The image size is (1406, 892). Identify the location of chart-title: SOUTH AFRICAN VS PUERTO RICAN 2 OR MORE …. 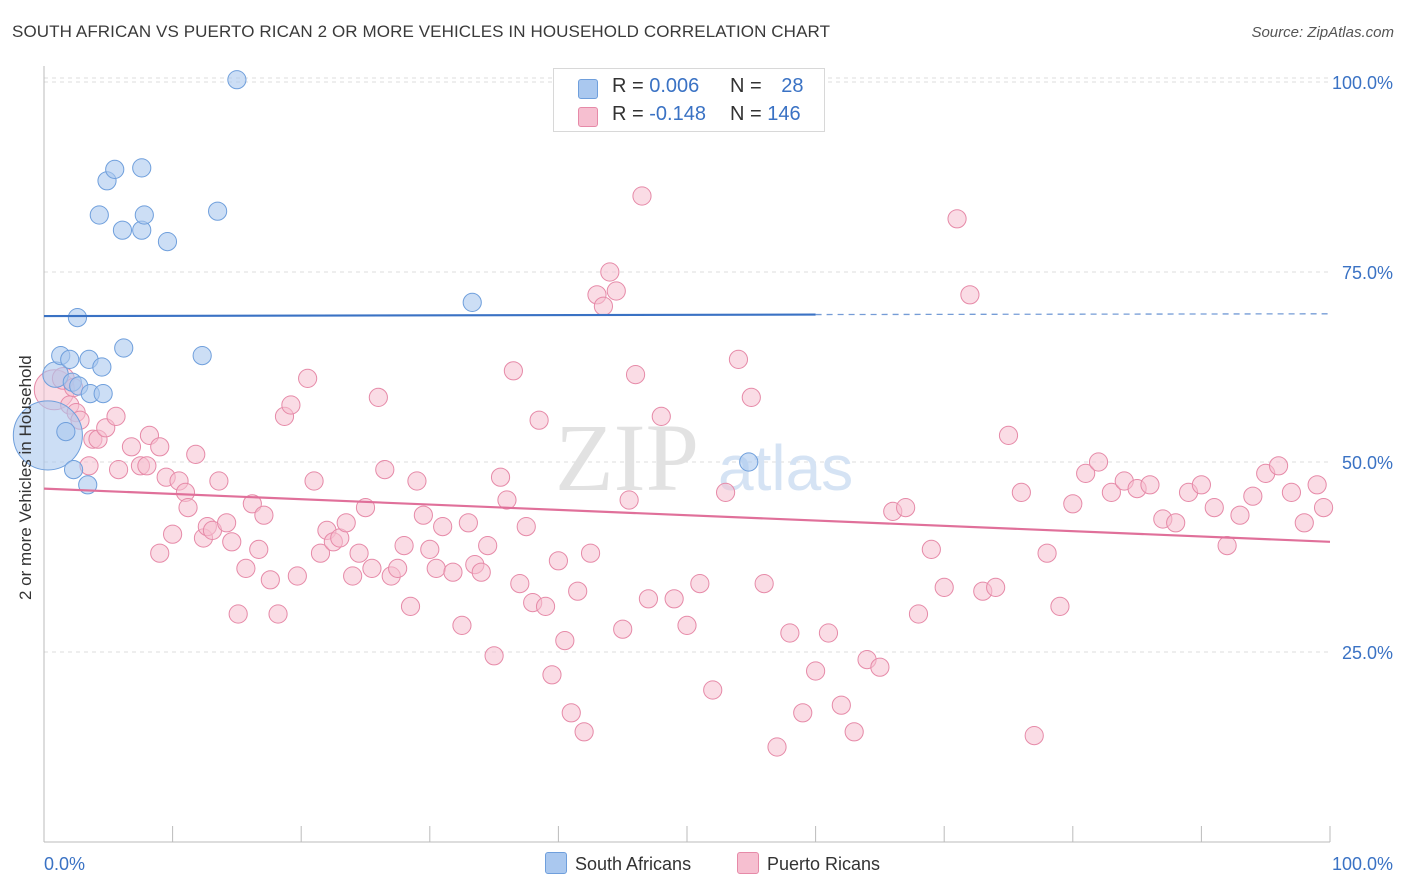
(421, 31).